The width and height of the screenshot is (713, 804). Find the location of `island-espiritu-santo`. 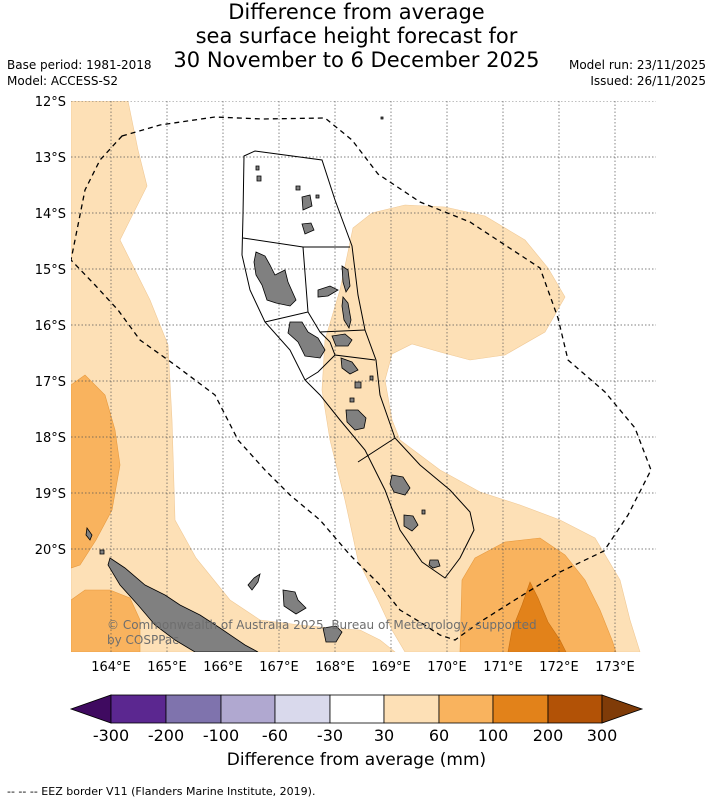

island-espiritu-santo is located at coordinates (275, 279).